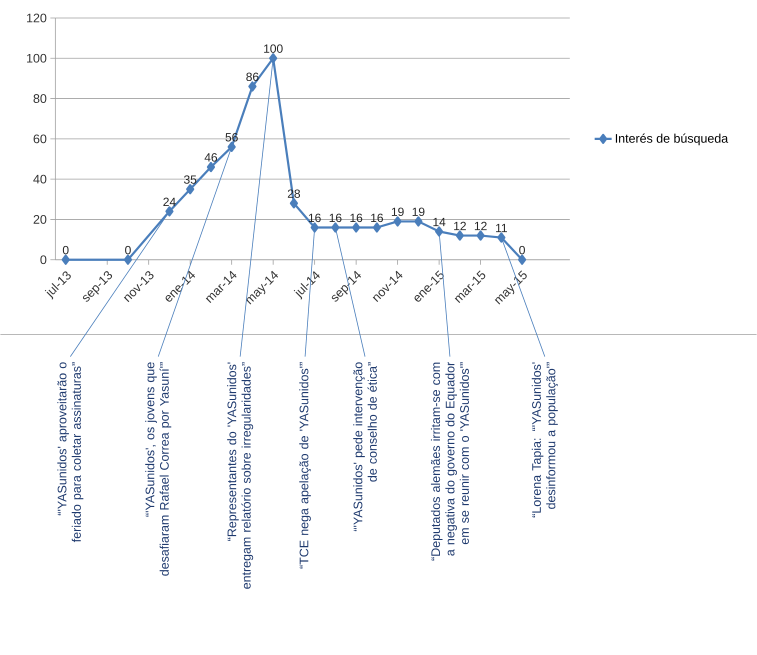 The height and width of the screenshot is (655, 757). What do you see at coordinates (439, 222) in the screenshot?
I see `data-label: 14` at bounding box center [439, 222].